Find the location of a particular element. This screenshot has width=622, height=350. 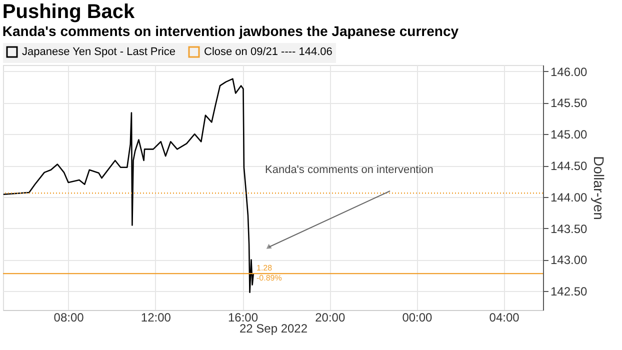

y-tick-label: 144.50 is located at coordinates (569, 166).